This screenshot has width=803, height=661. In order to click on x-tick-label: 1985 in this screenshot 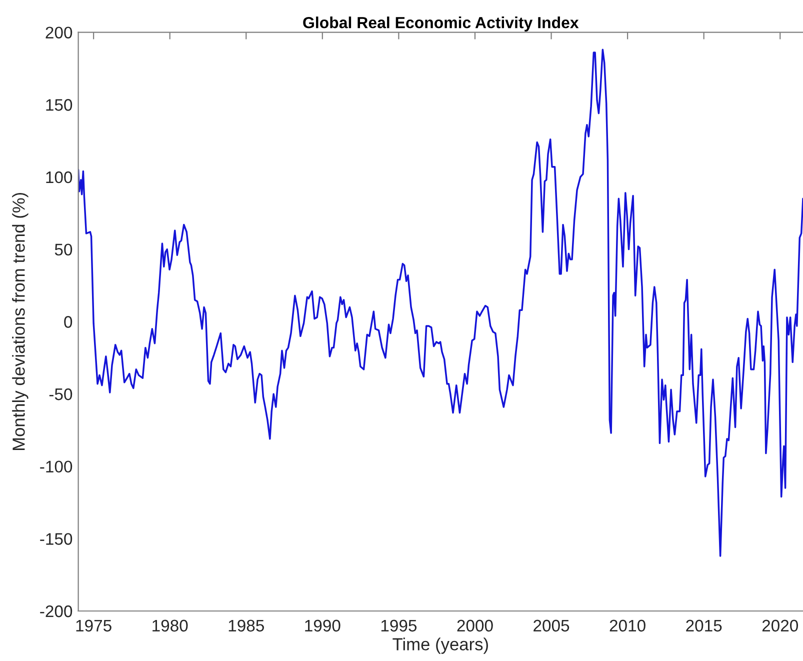, I will do `click(246, 626)`.